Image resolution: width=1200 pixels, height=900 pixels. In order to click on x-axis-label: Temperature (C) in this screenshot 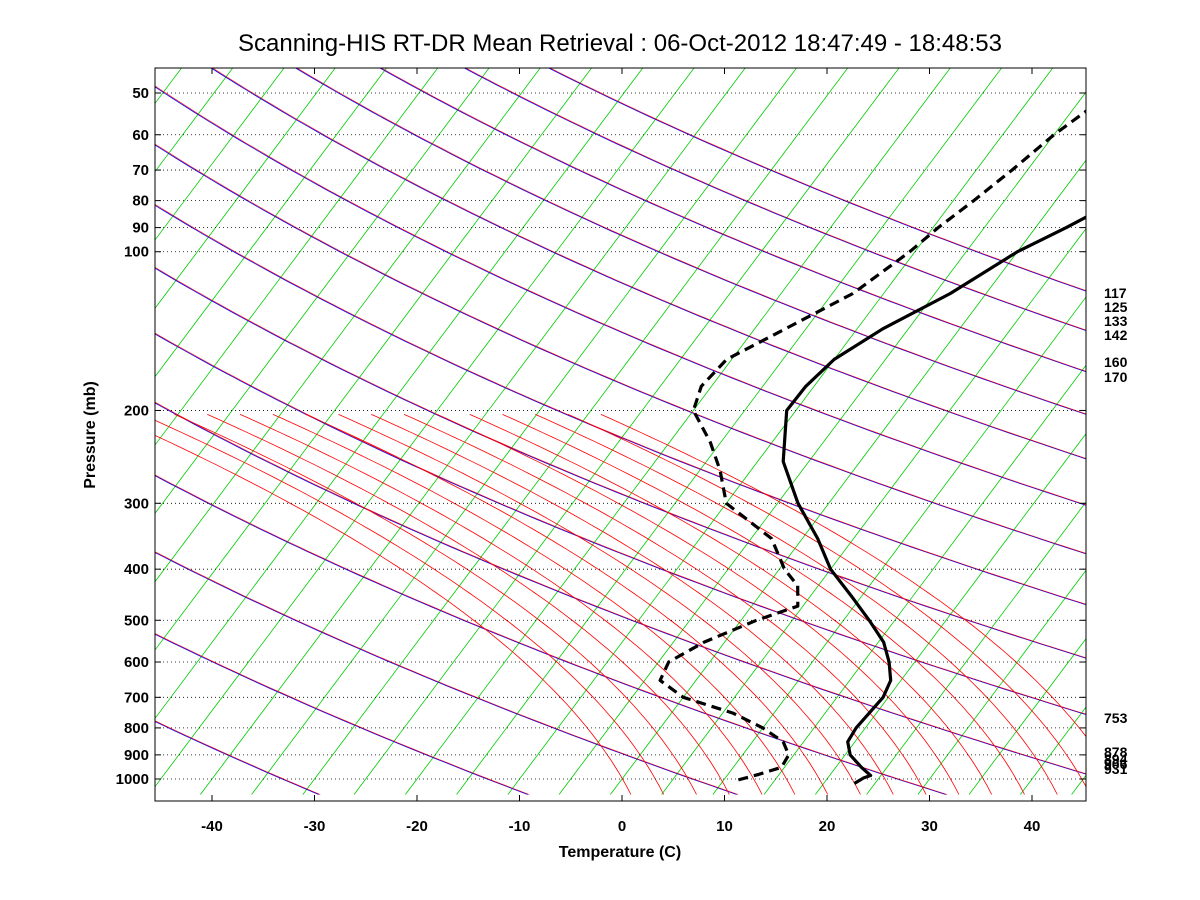, I will do `click(620, 852)`.